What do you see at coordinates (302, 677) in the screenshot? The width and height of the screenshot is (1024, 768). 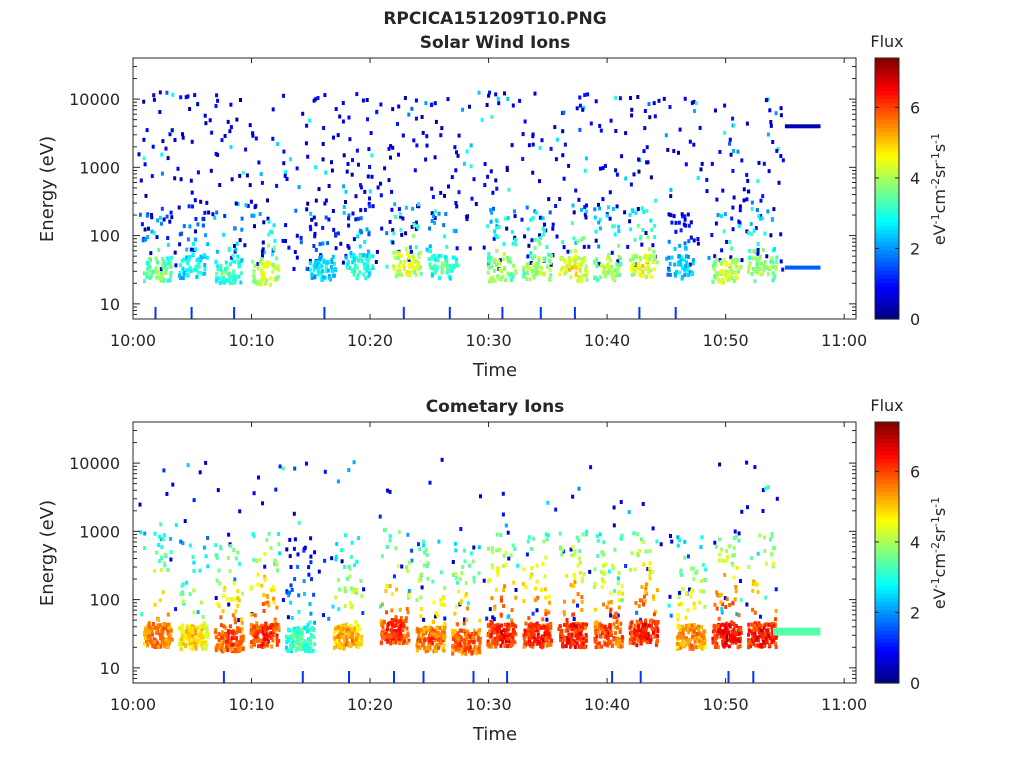 I see `low-energy-streak` at bounding box center [302, 677].